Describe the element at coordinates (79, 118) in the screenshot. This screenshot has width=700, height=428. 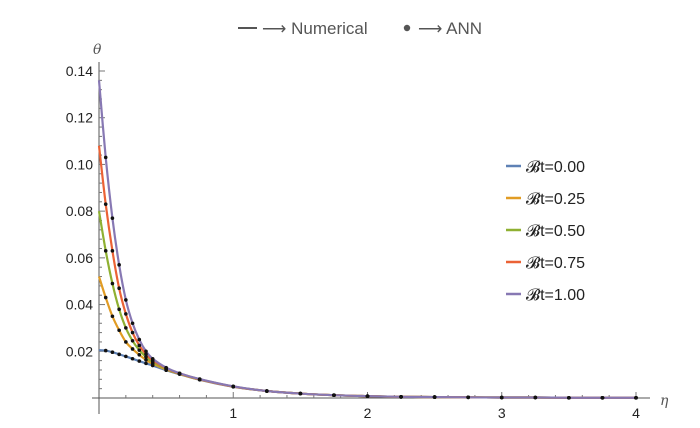
I see `y-tick-label: 0.12` at that location.